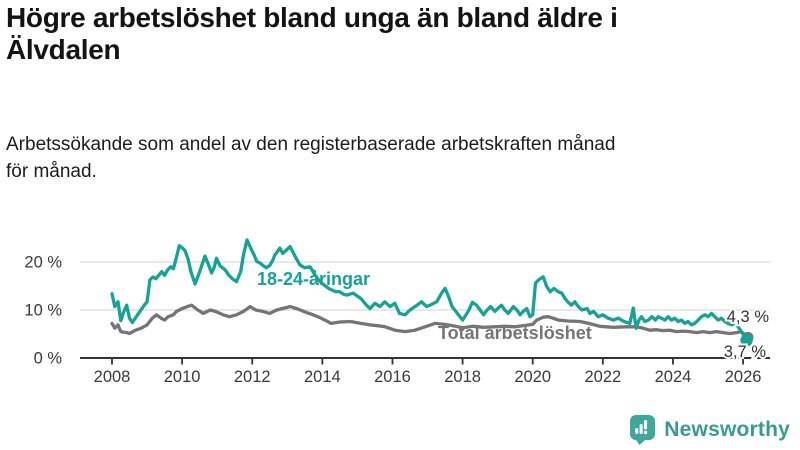 This screenshot has width=800, height=450. Describe the element at coordinates (182, 377) in the screenshot. I see `x-tick-label: 2010` at that location.